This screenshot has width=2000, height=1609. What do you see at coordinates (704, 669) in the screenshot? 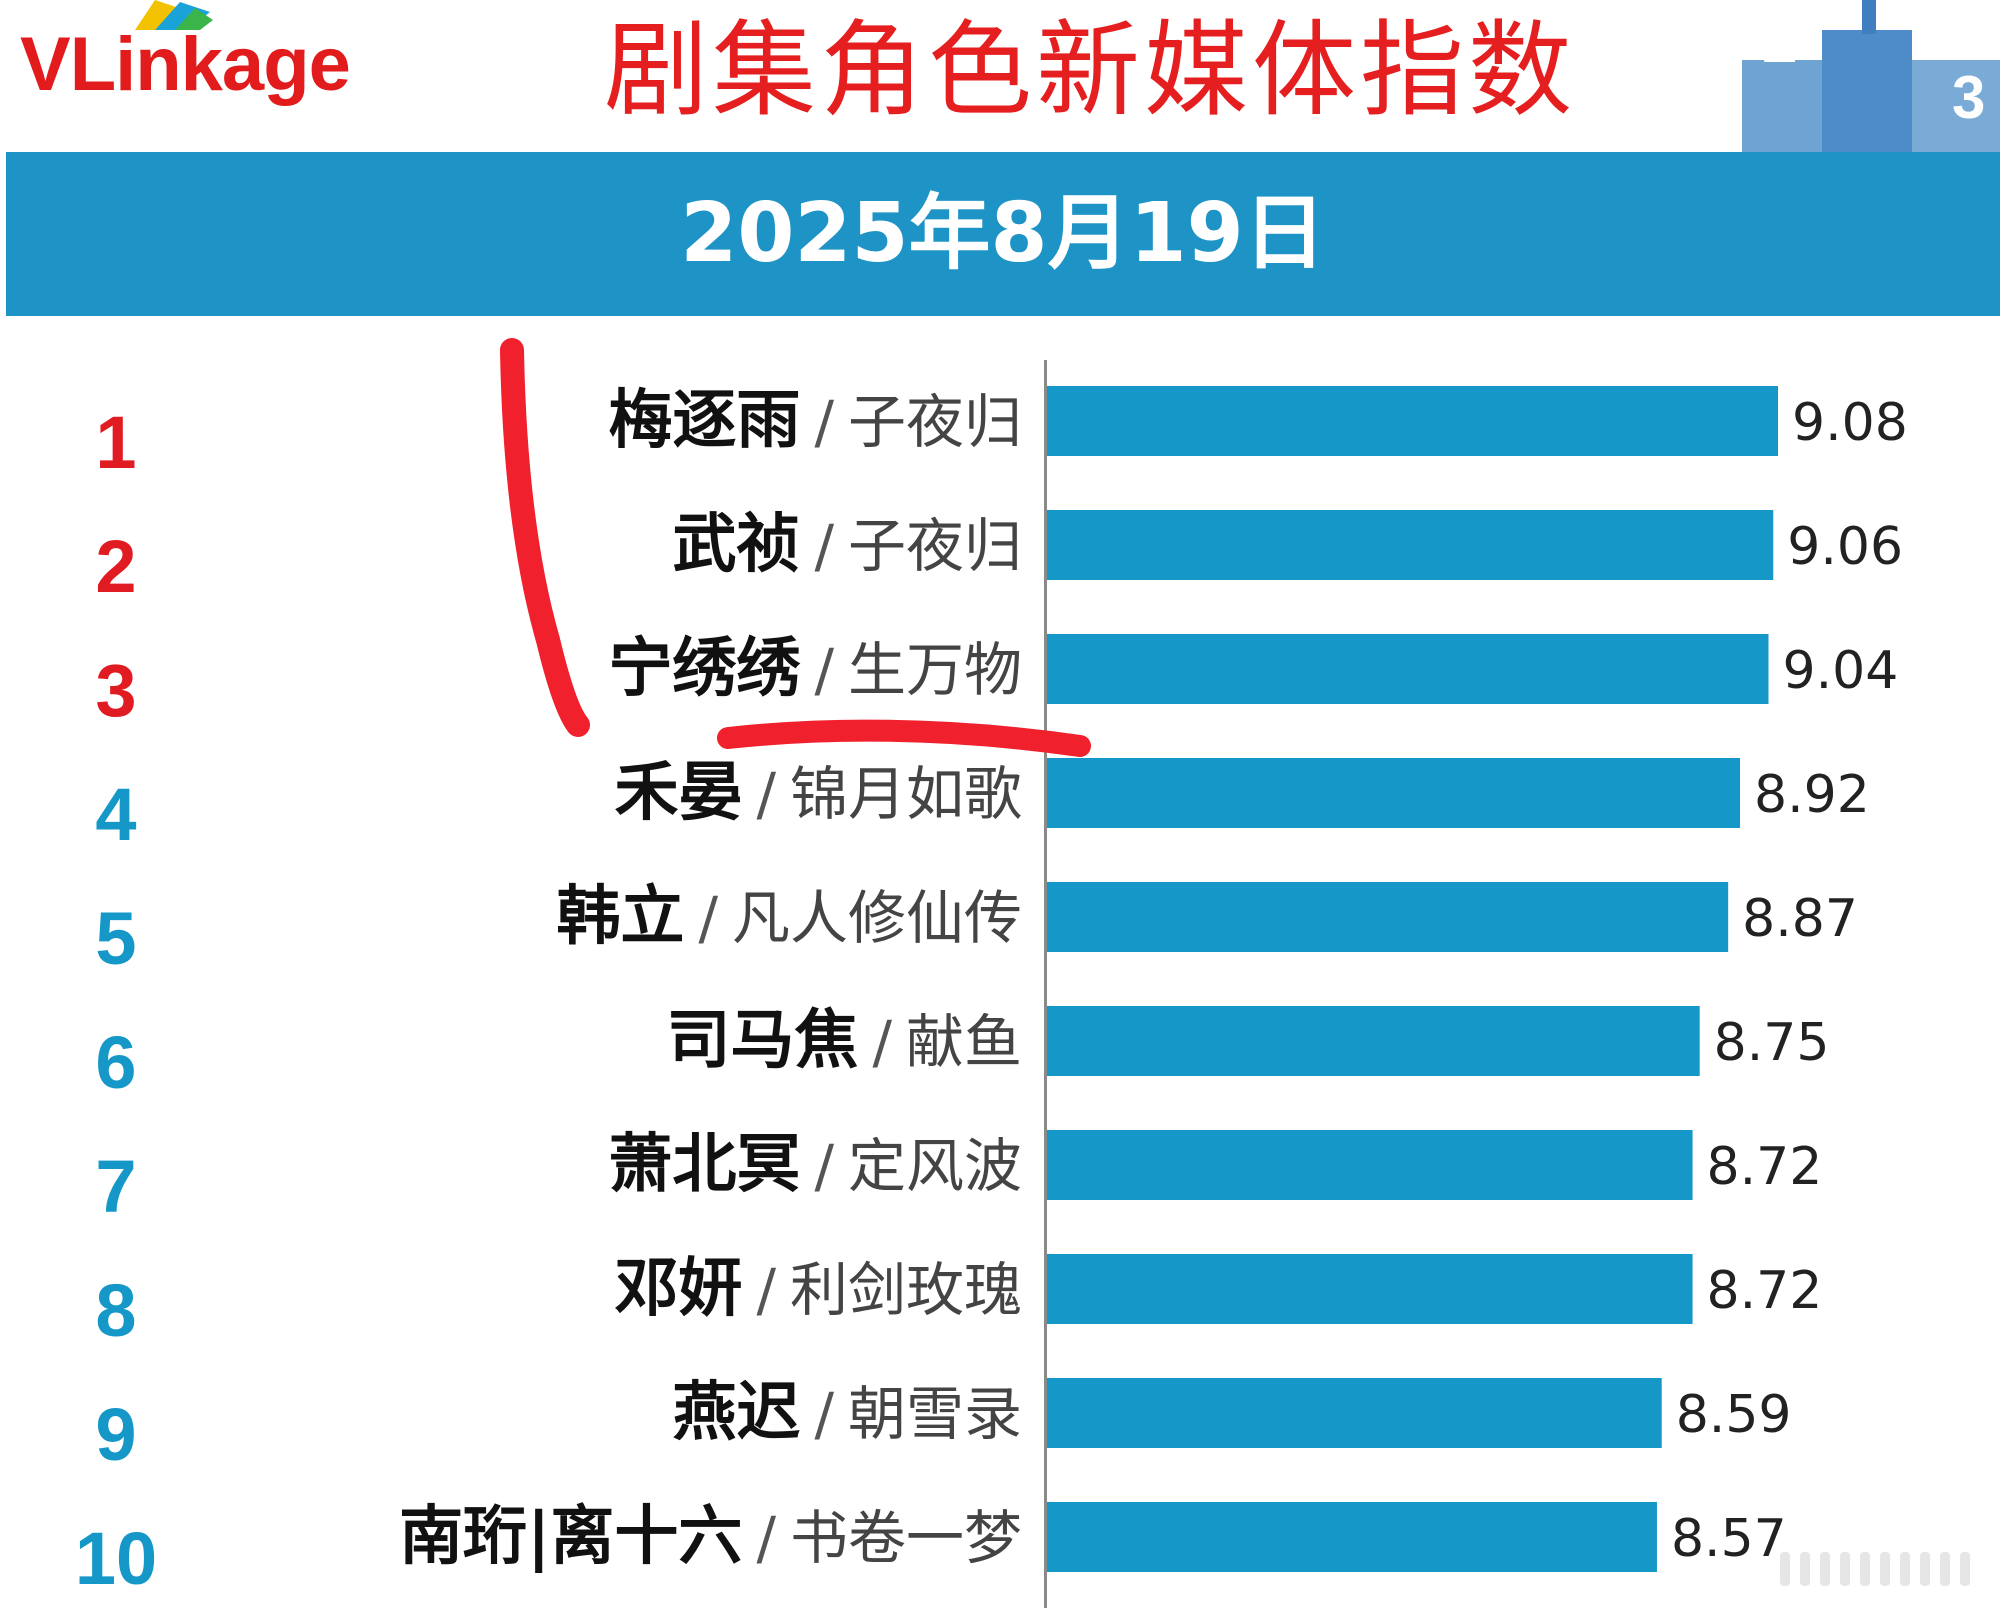
I see `role-name: 宁绣绣` at bounding box center [704, 669].